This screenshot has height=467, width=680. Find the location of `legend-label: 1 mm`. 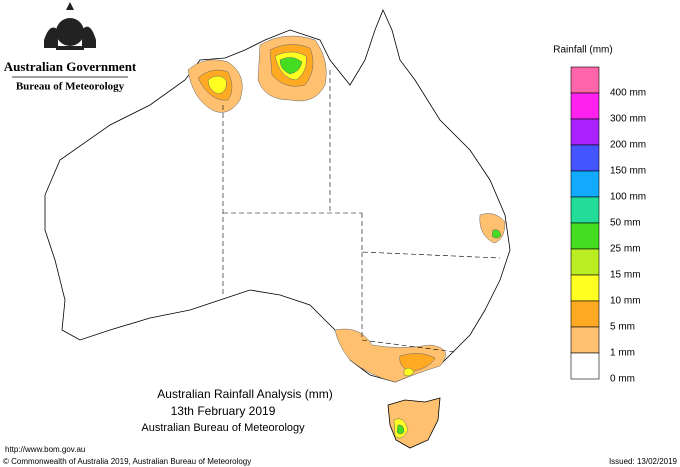

legend-label: 1 mm is located at coordinates (622, 353).